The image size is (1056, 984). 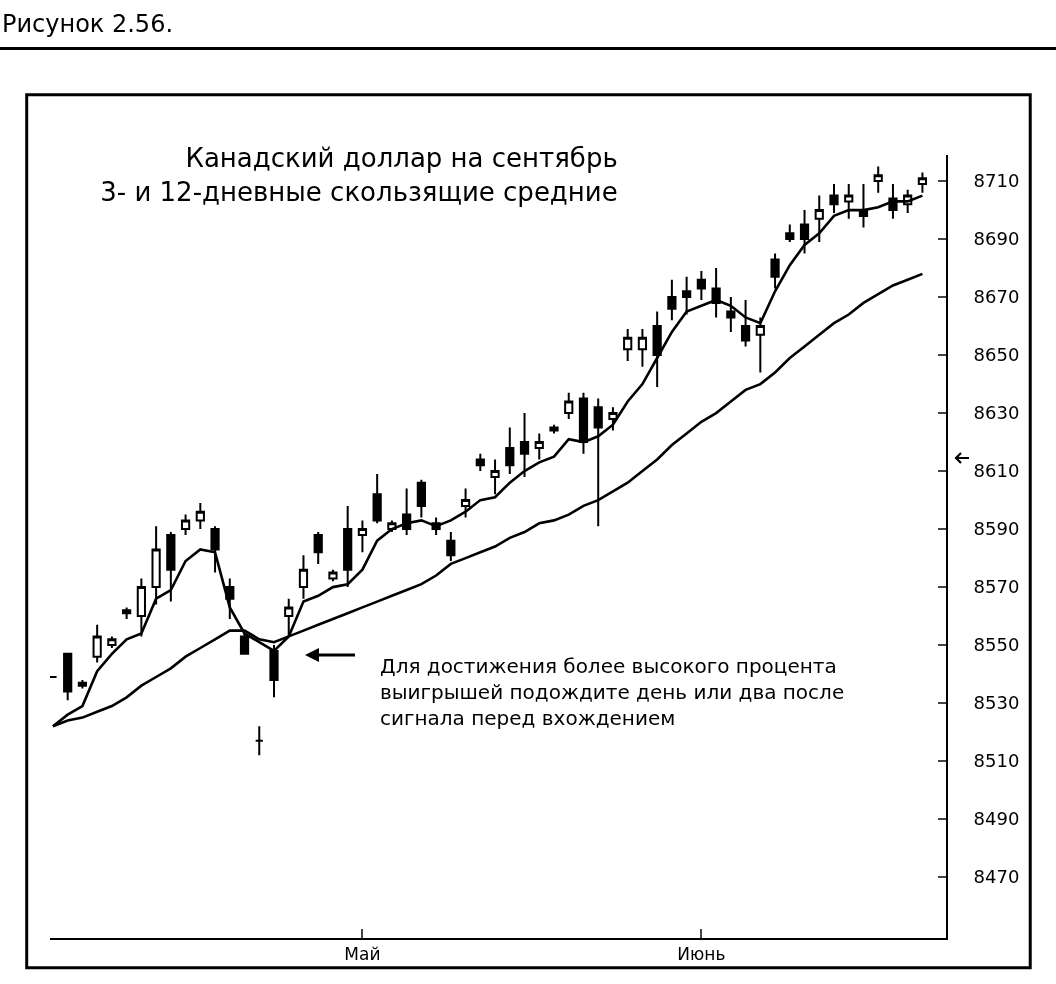 I want to click on y-tick-label: 8630, so click(x=996, y=413).